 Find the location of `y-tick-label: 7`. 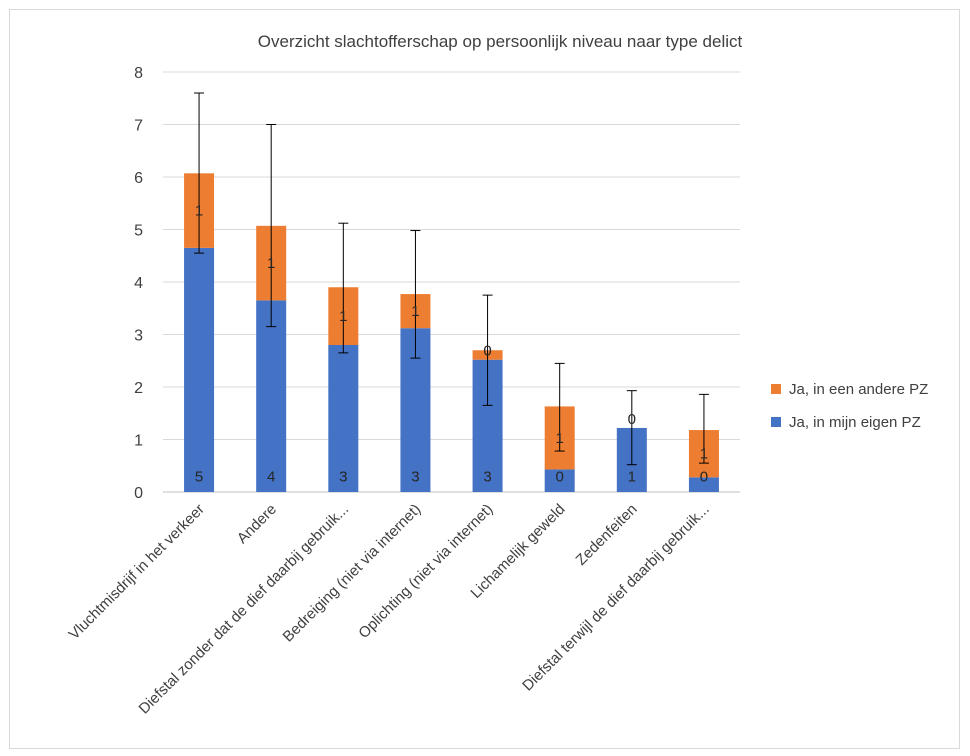

y-tick-label: 7 is located at coordinates (138, 126).